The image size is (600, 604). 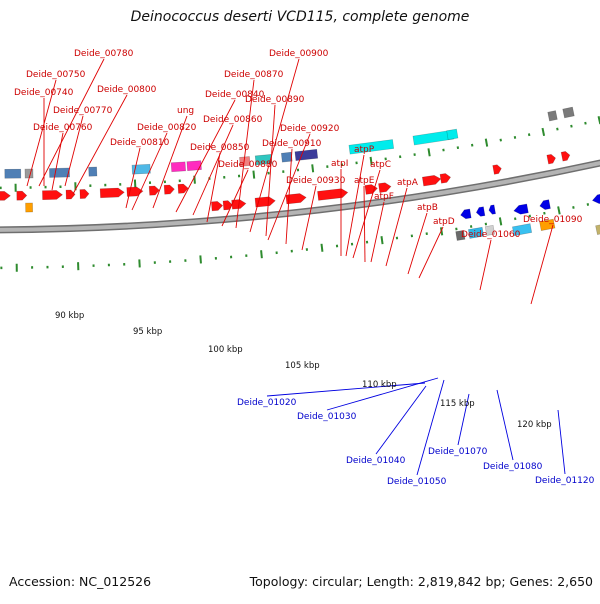 What do you see at coordinates (267, 403) in the screenshot?
I see `reverse-gene-label: Deide_01020` at bounding box center [267, 403].